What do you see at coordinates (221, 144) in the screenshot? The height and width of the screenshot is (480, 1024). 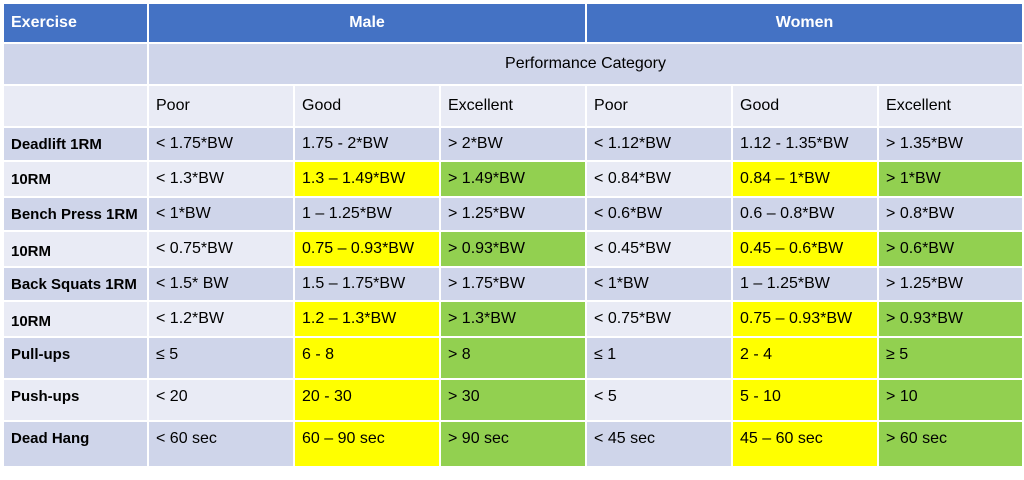 I see `table-cell: < 1.75*BW` at bounding box center [221, 144].